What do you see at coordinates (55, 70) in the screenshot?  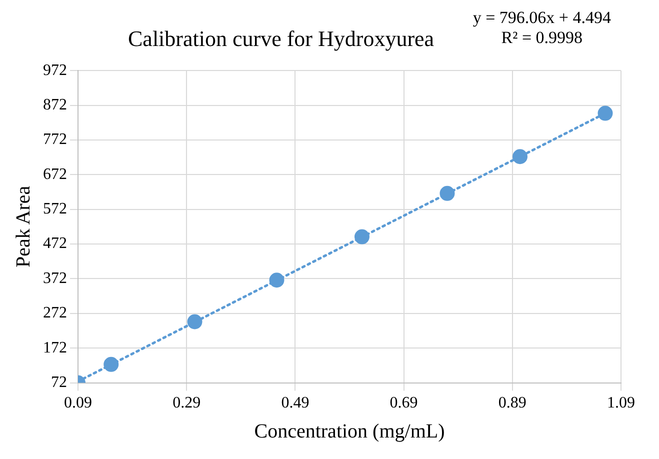 I see `y-tick-label: 972` at bounding box center [55, 70].